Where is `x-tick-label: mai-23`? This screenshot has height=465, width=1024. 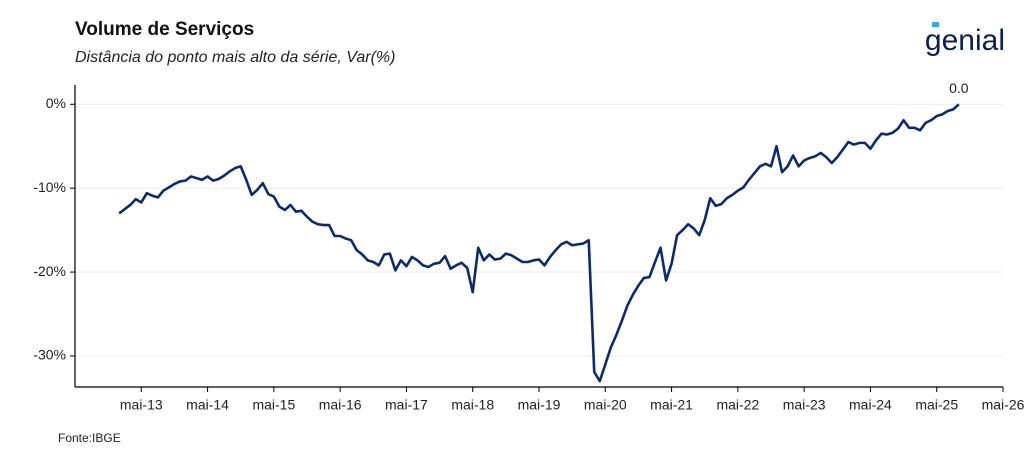 x-tick-label: mai-23 is located at coordinates (804, 405).